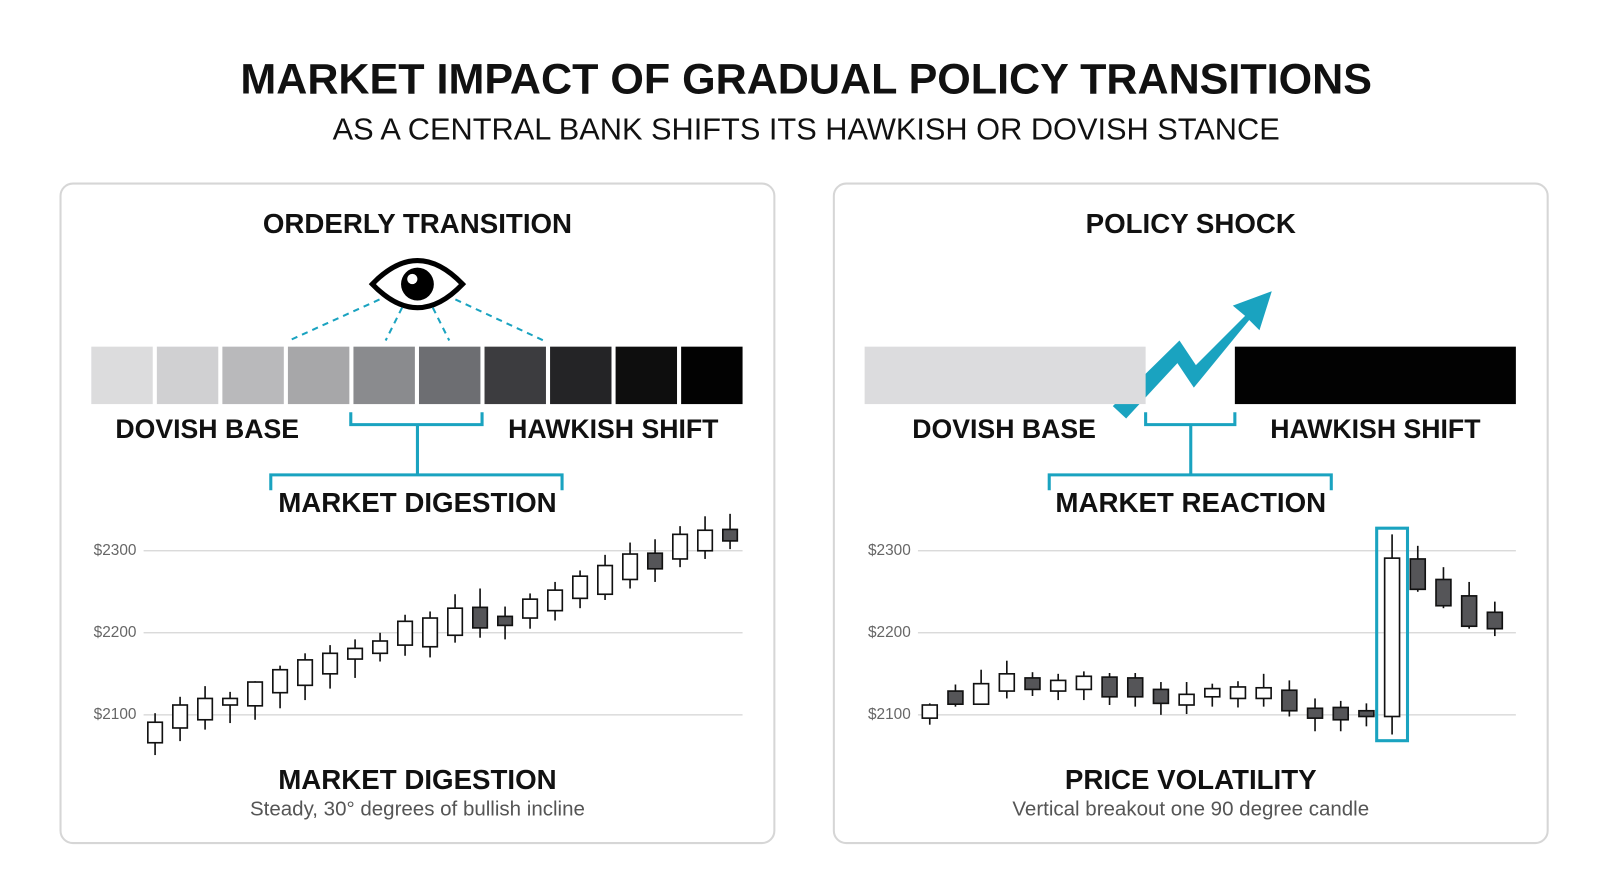  What do you see at coordinates (1190, 502) in the screenshot?
I see `bracket-label: MARKET REACTION` at bounding box center [1190, 502].